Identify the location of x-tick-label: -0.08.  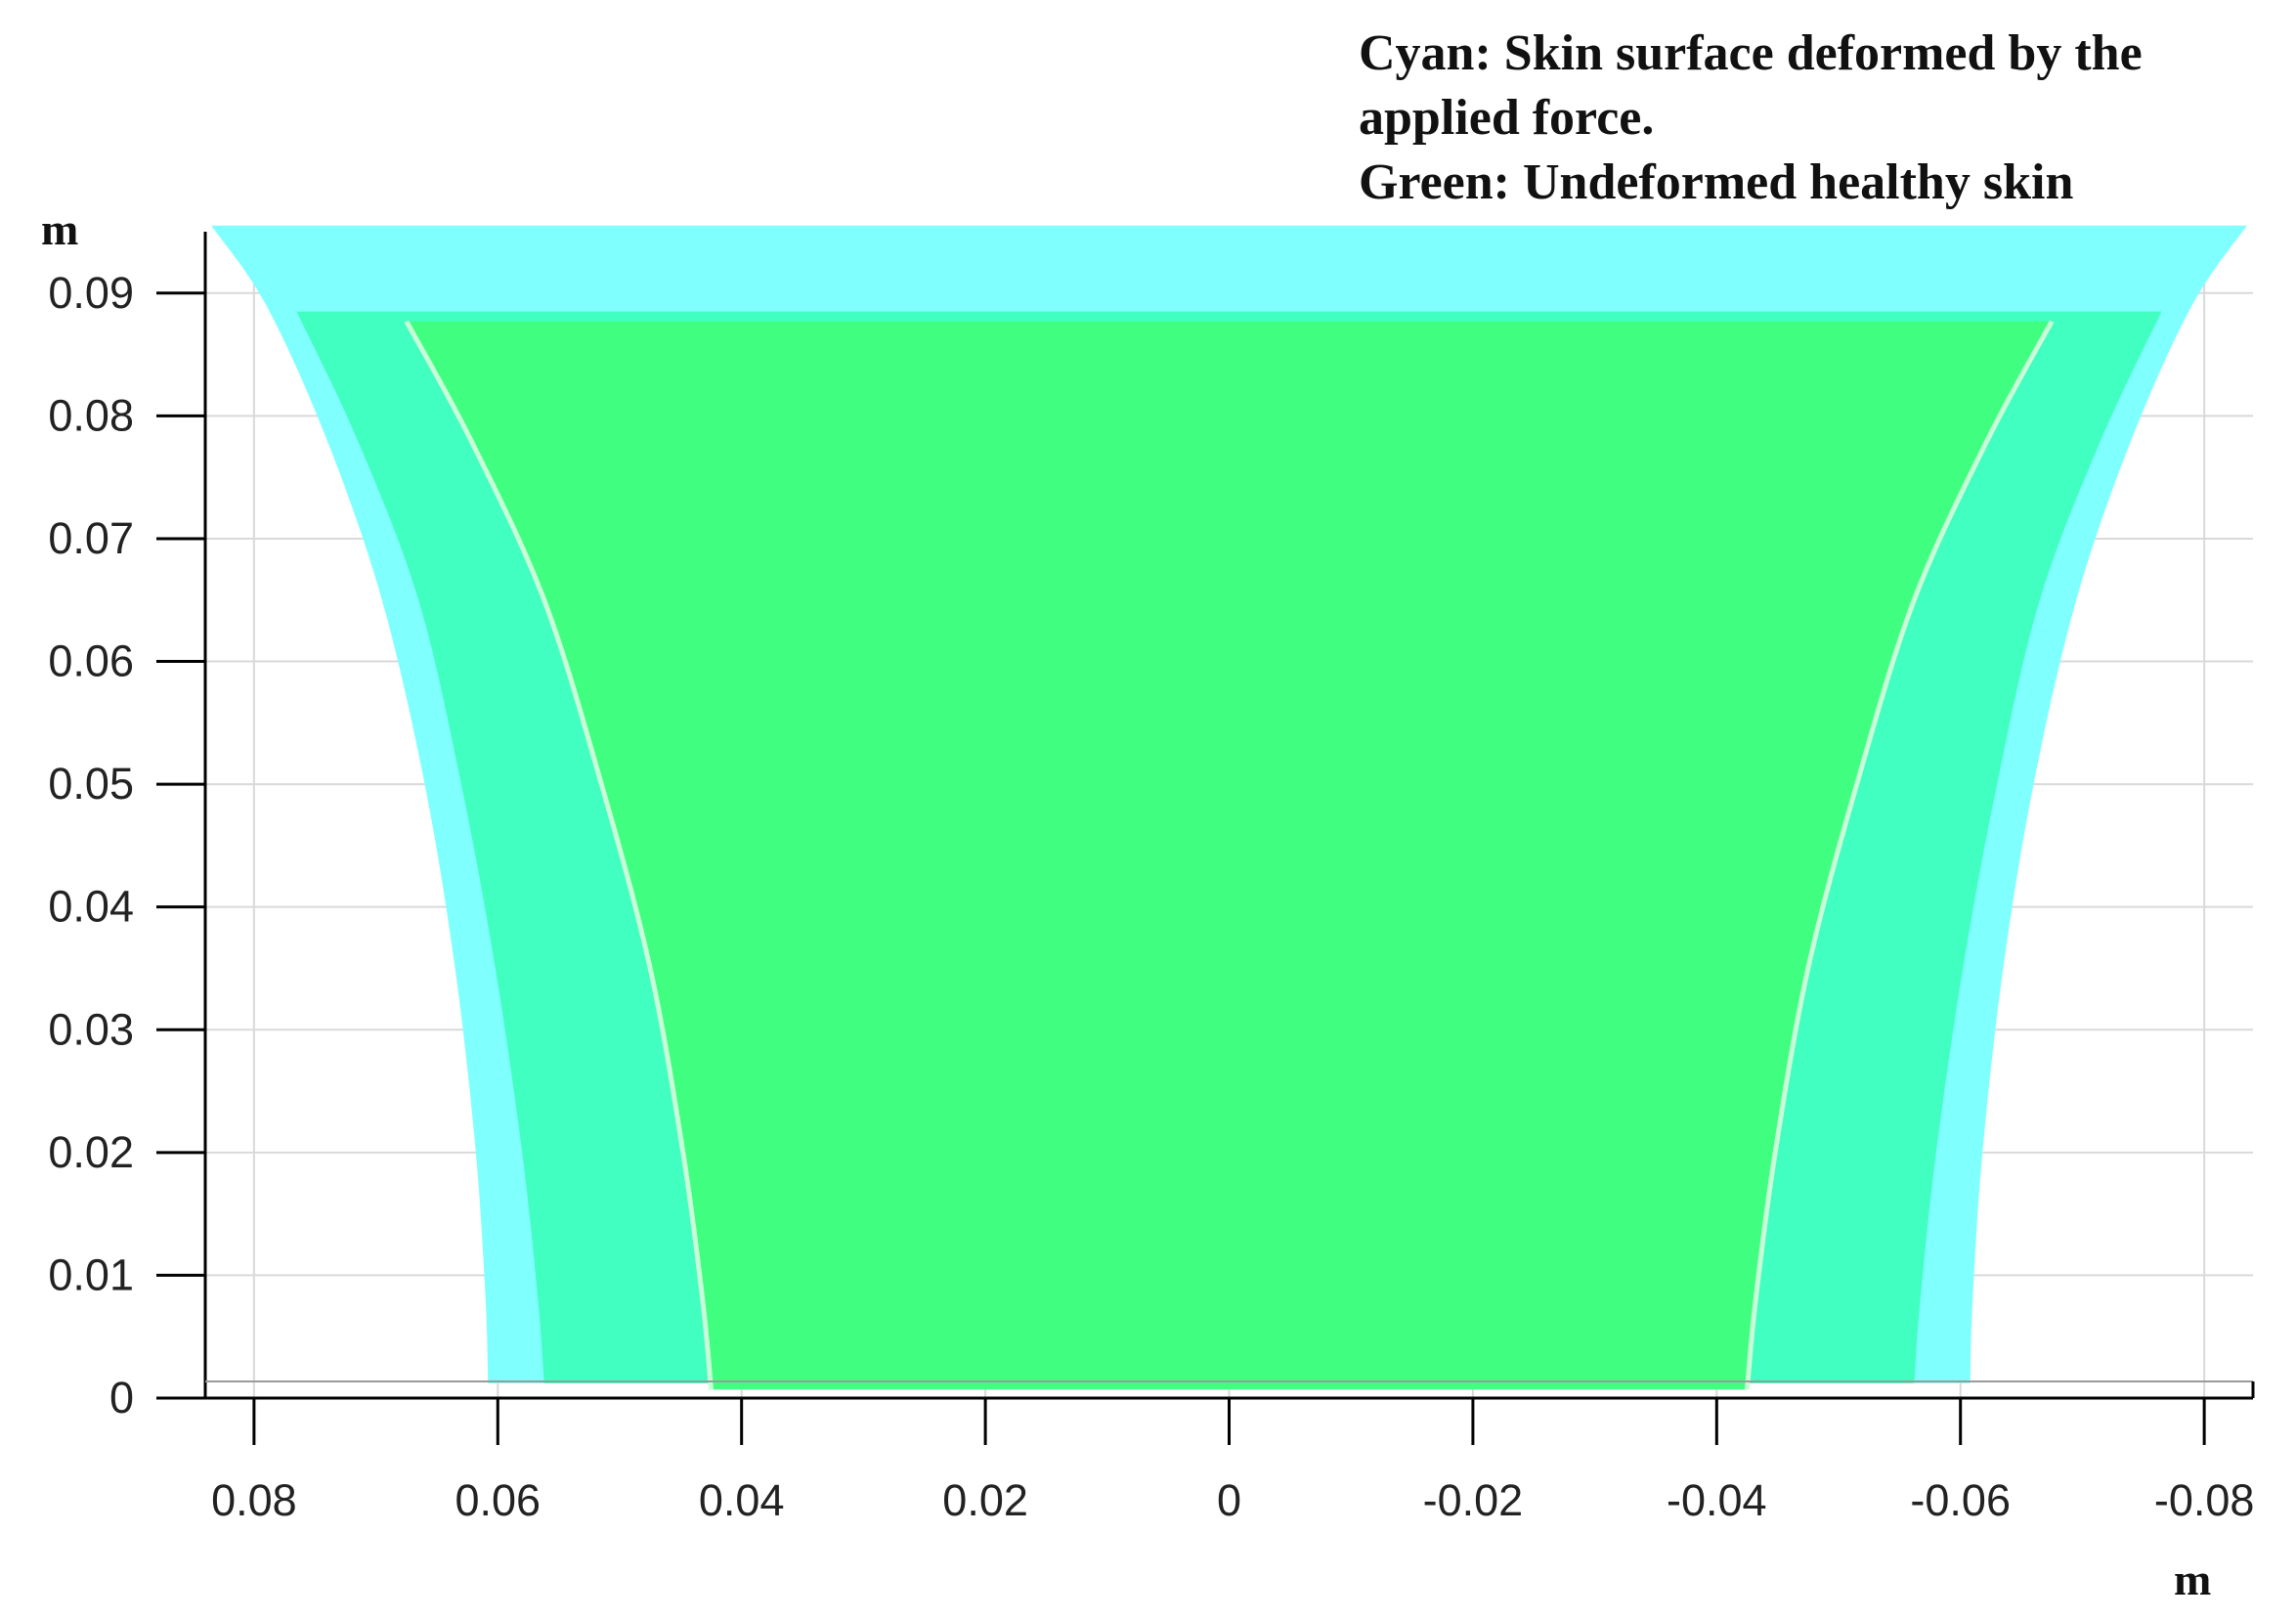
(2204, 1500).